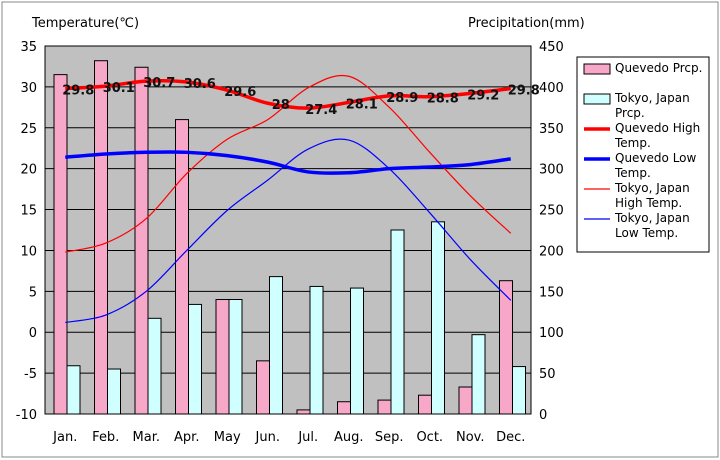 The height and width of the screenshot is (460, 720). I want to click on left-tick-label: -10, so click(26, 415).